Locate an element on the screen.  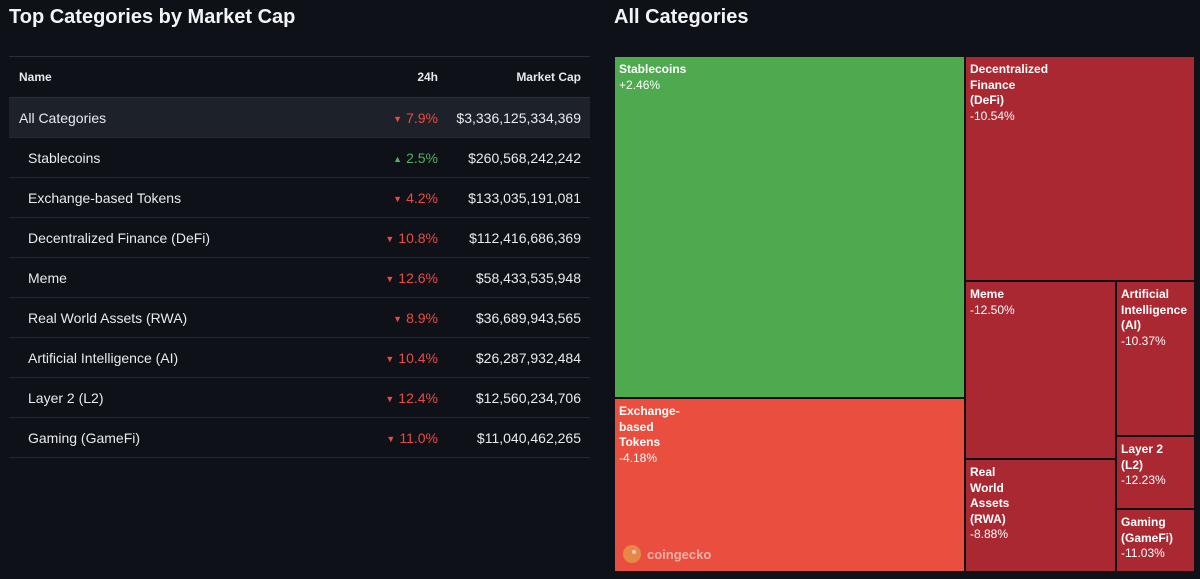
table-row: Layer 2 (L2) ▼ 12.4% $12,560,234,706 is located at coordinates (299, 398).